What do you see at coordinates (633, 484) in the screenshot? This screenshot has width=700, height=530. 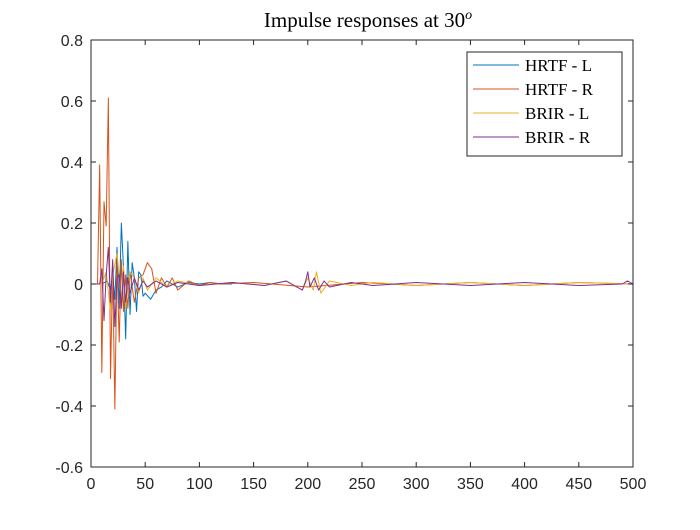 I see `x-tick-label: 500` at bounding box center [633, 484].